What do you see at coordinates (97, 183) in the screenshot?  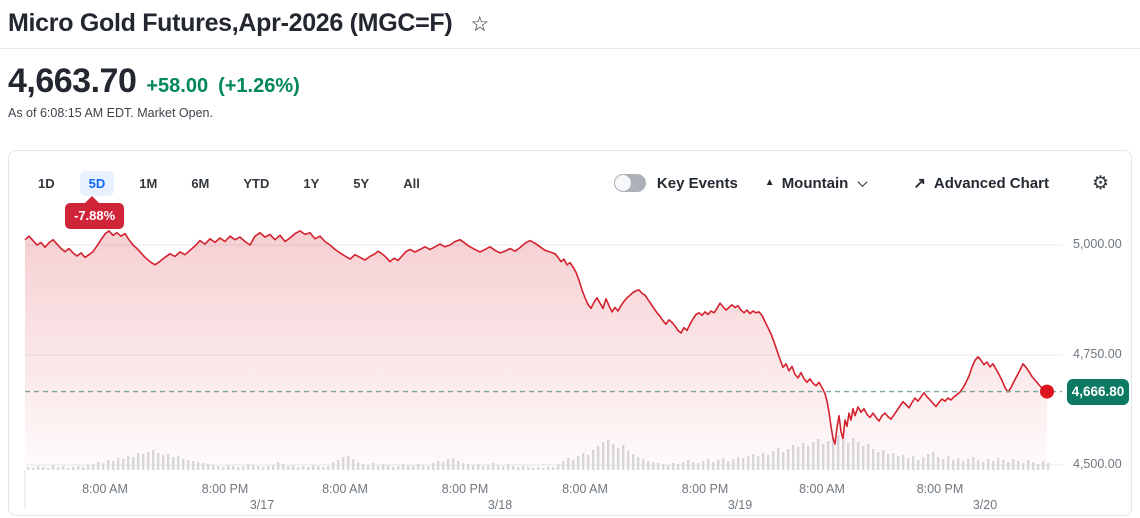 I see `range-tab-5d: 5D` at bounding box center [97, 183].